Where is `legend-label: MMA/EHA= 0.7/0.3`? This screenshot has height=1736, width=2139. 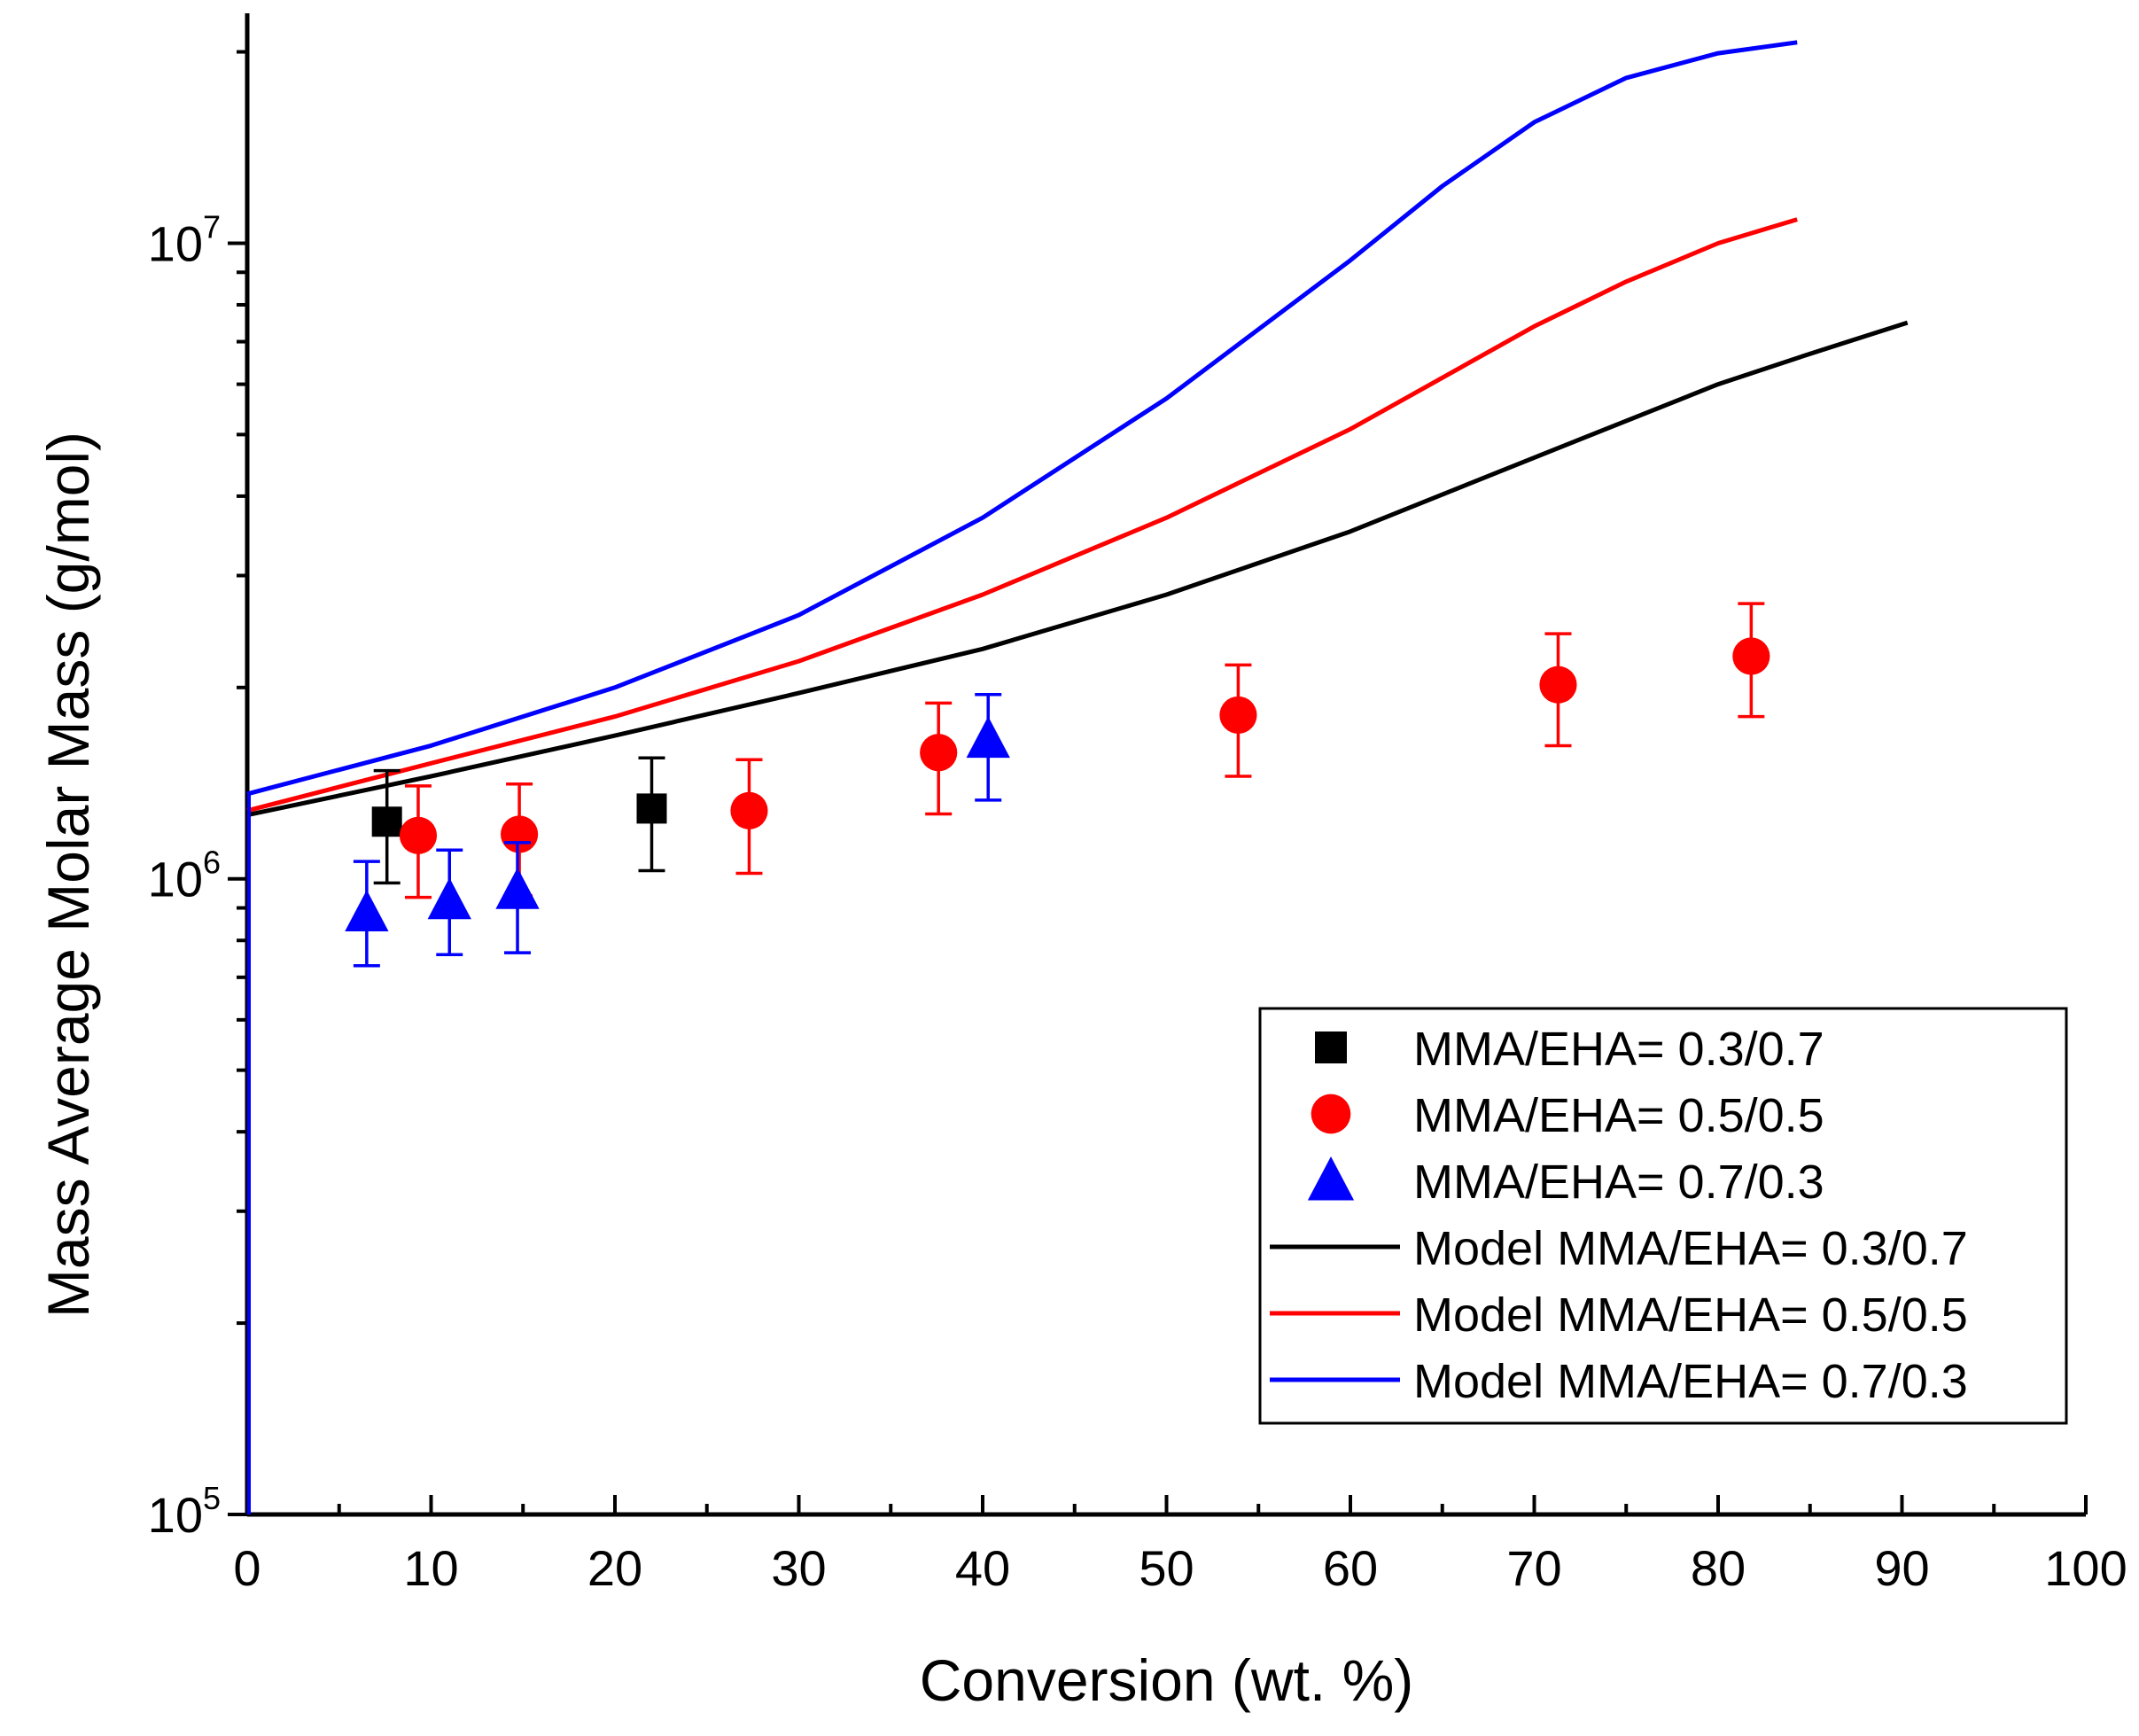
legend-label: MMA/EHA= 0.7/0.3 is located at coordinates (1618, 1182).